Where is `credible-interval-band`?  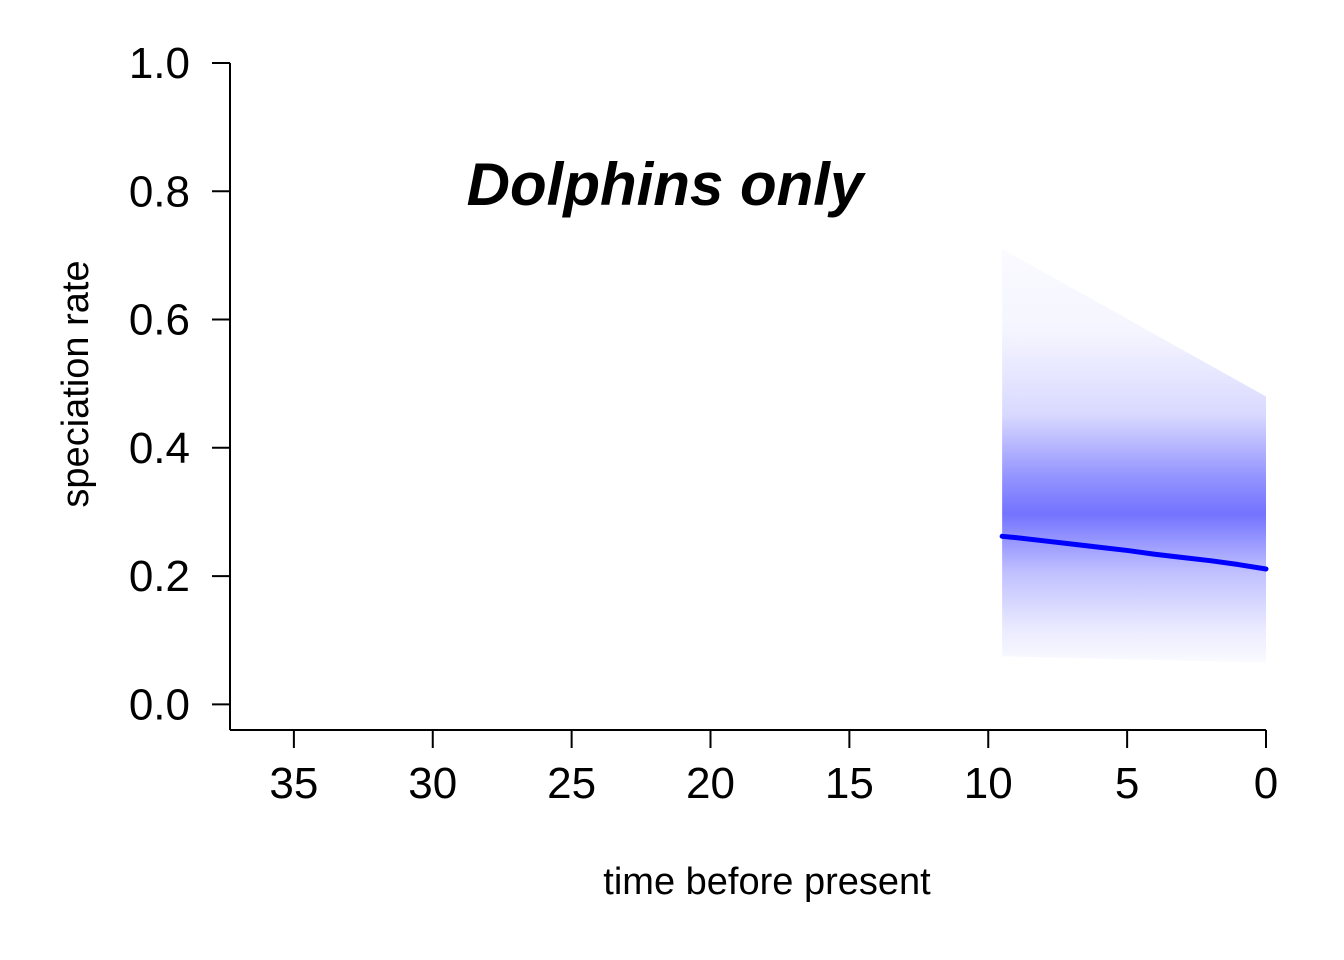 credible-interval-band is located at coordinates (1134, 455).